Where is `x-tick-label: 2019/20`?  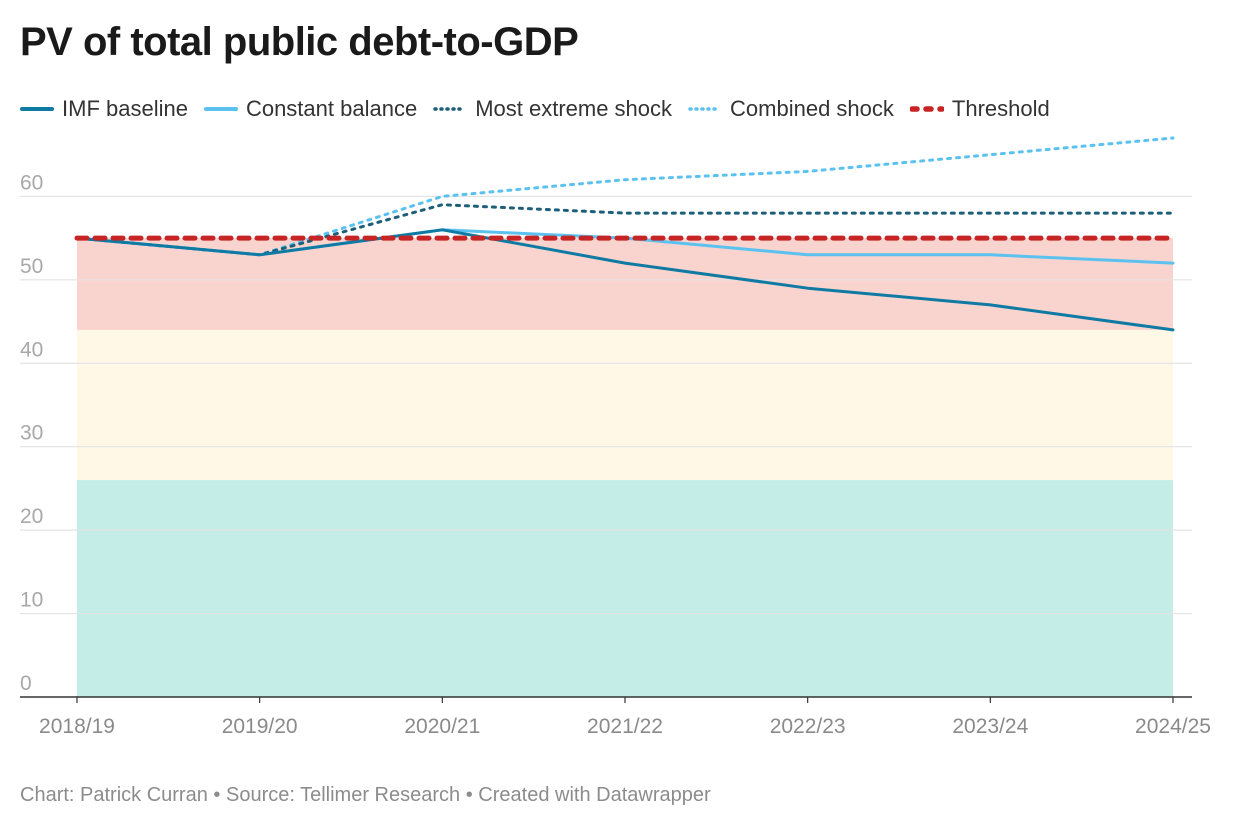 x-tick-label: 2019/20 is located at coordinates (260, 726).